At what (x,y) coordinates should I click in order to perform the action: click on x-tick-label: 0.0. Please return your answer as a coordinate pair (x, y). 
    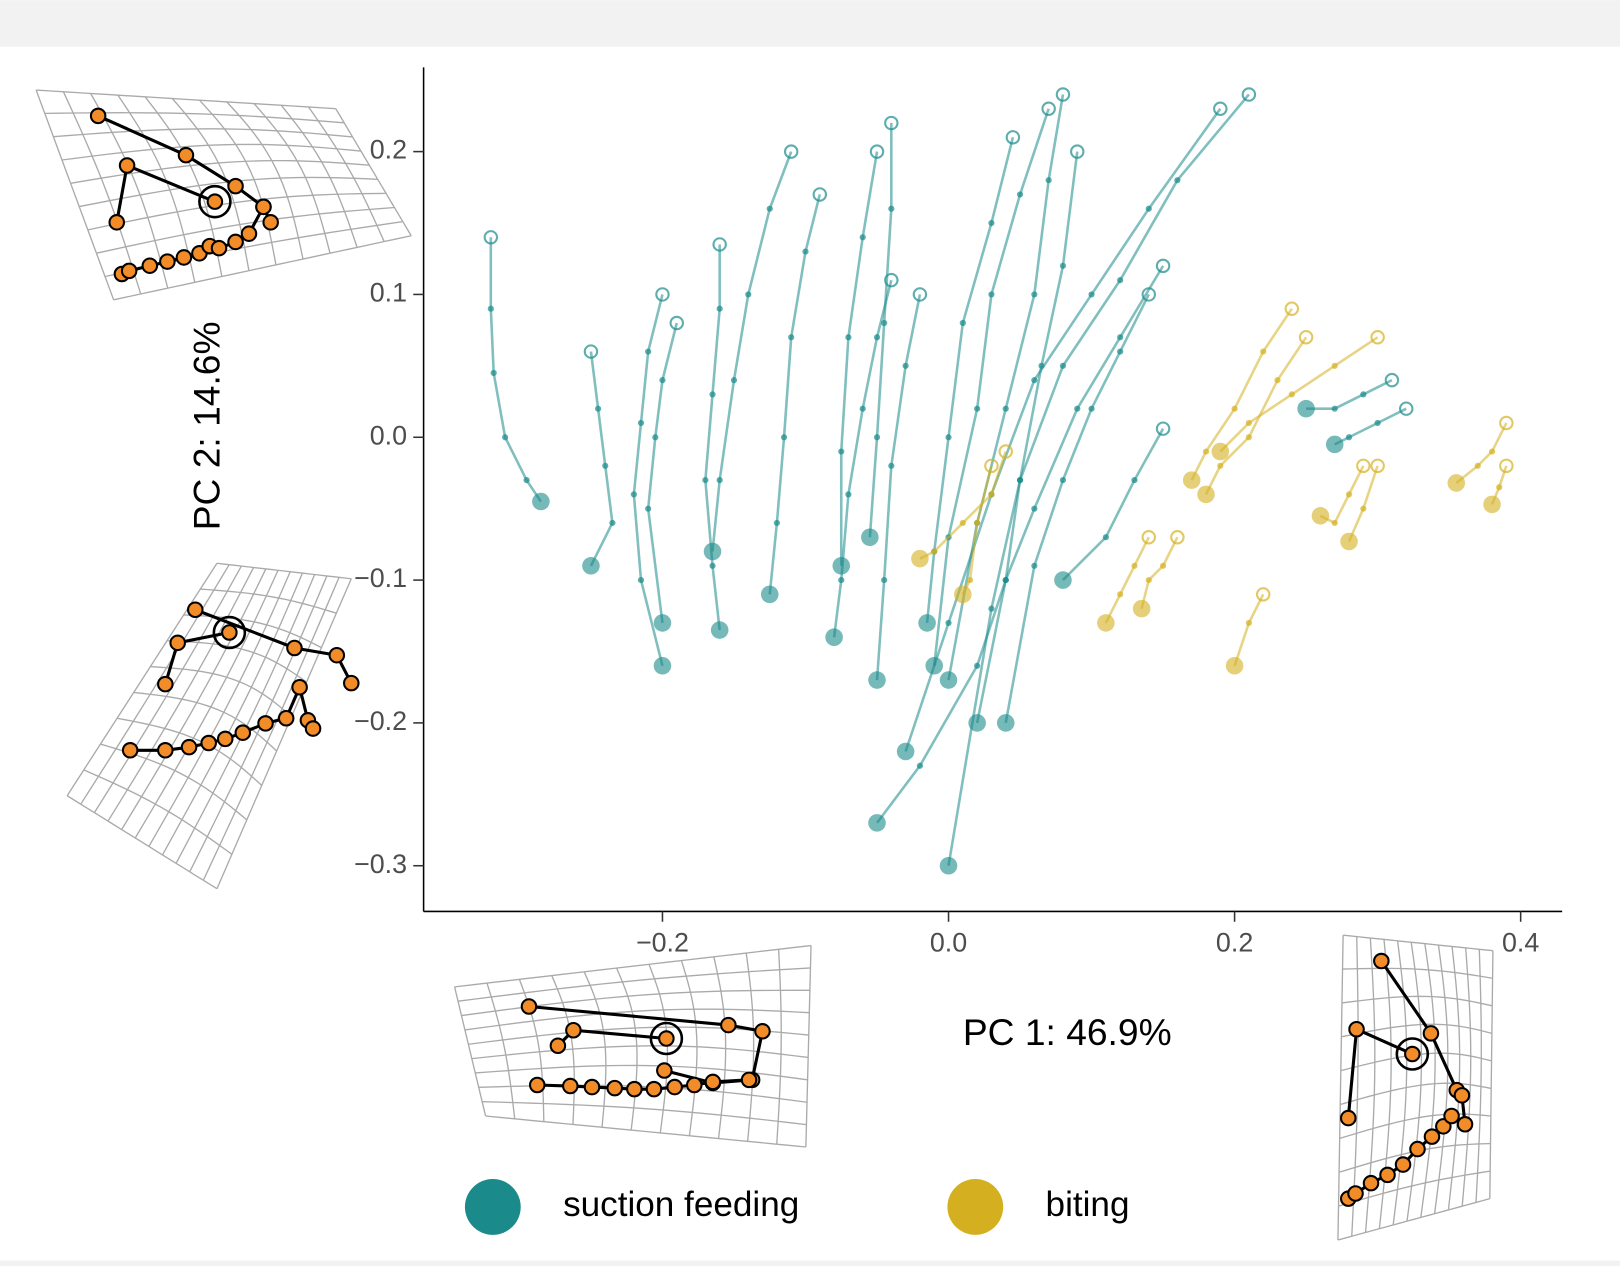
    Looking at the image, I should click on (948, 943).